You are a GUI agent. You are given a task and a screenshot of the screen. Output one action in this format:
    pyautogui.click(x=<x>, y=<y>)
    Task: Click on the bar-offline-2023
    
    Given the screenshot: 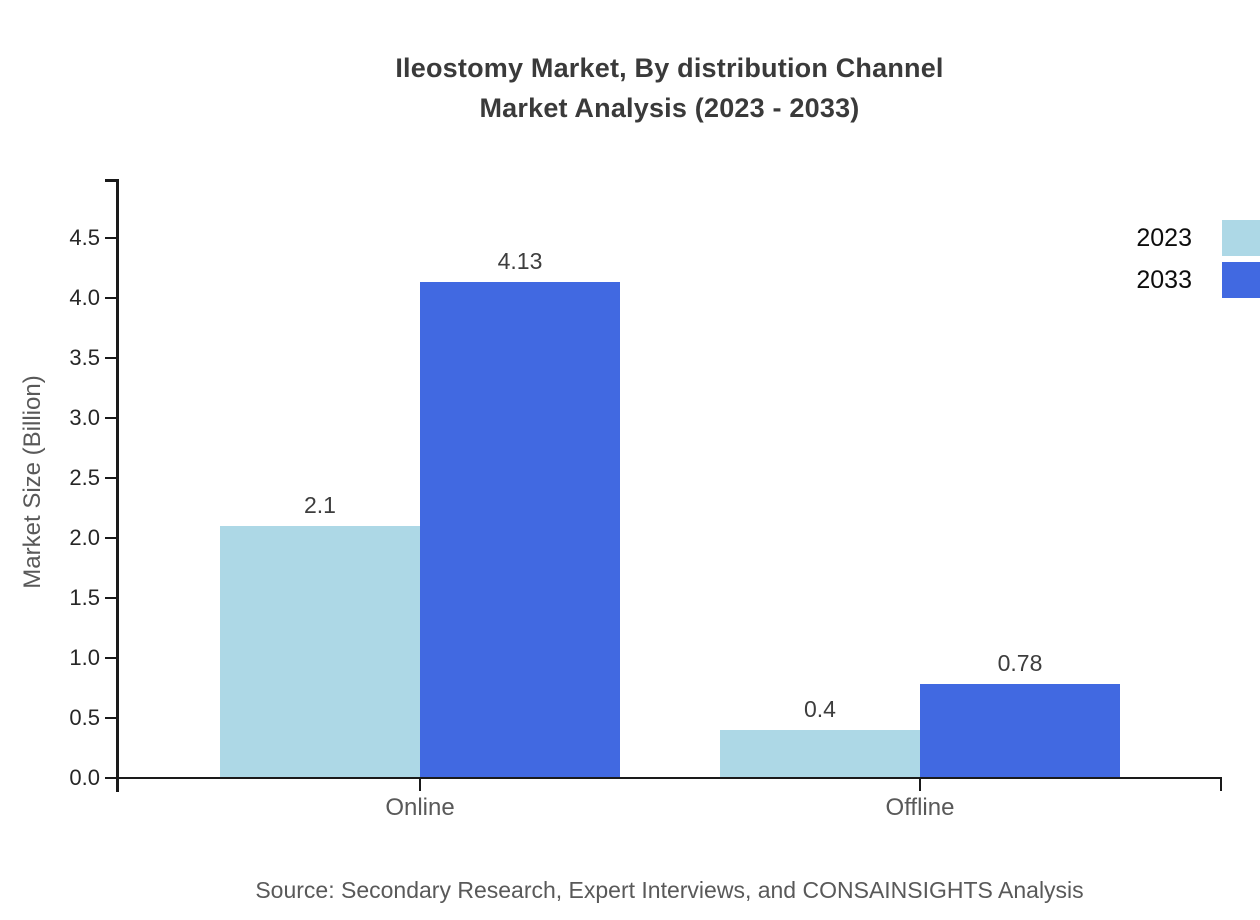 What is the action you would take?
    pyautogui.click(x=820, y=754)
    